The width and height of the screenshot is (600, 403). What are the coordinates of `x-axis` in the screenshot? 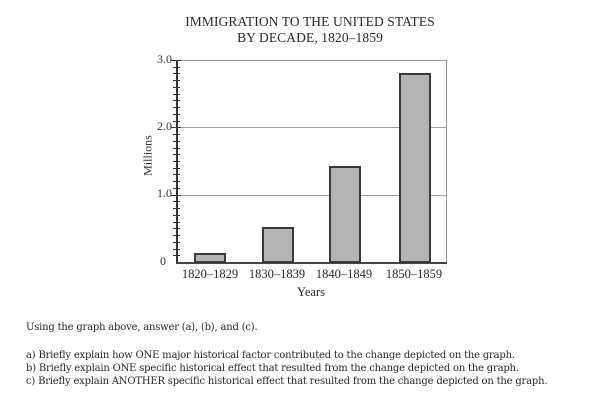 It's located at (311, 263).